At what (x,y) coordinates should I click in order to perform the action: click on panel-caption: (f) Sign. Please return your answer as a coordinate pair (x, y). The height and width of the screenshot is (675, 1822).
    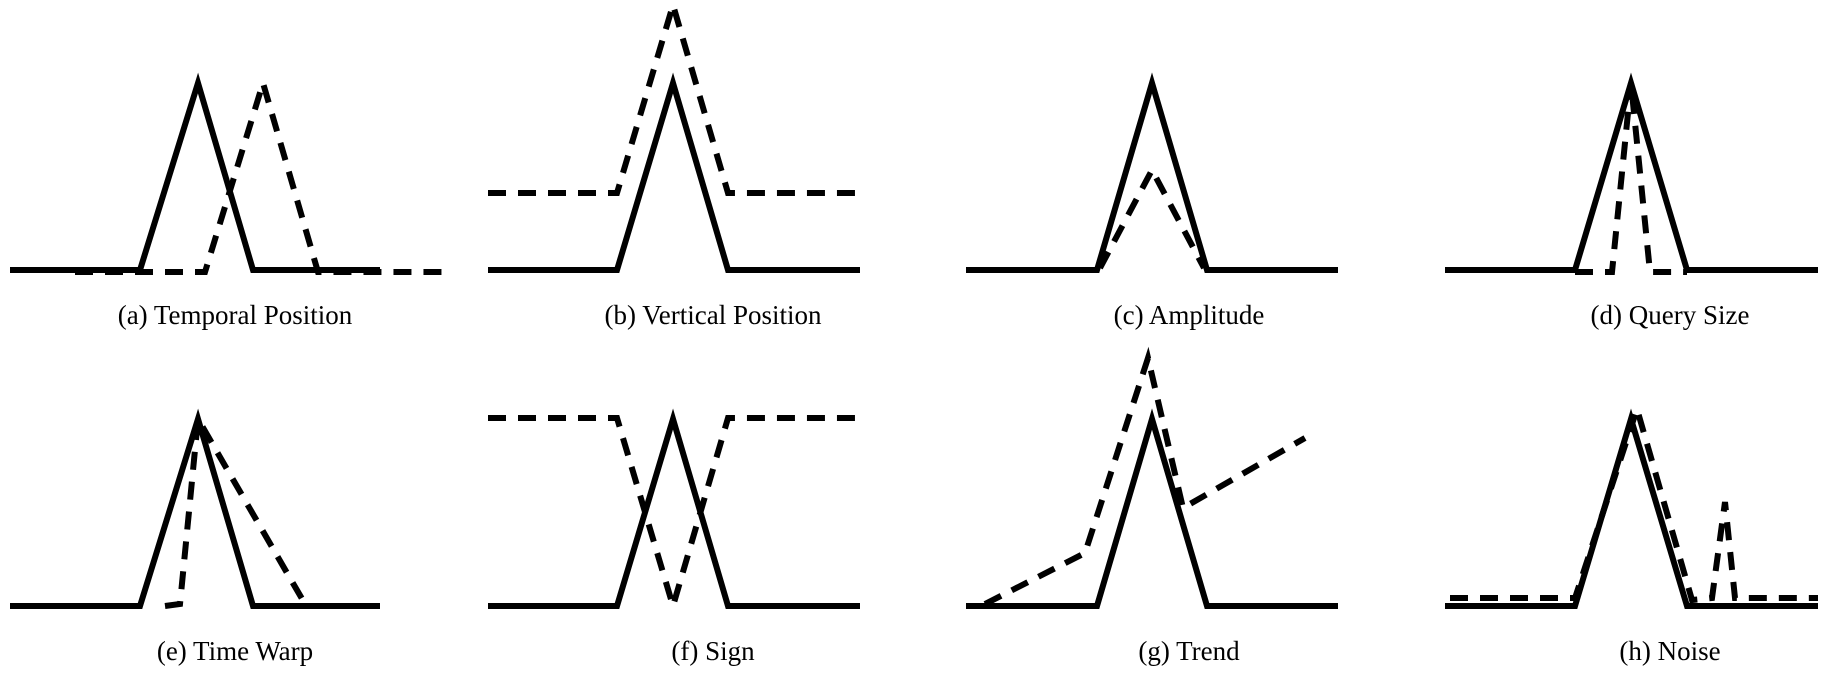
    Looking at the image, I should click on (713, 651).